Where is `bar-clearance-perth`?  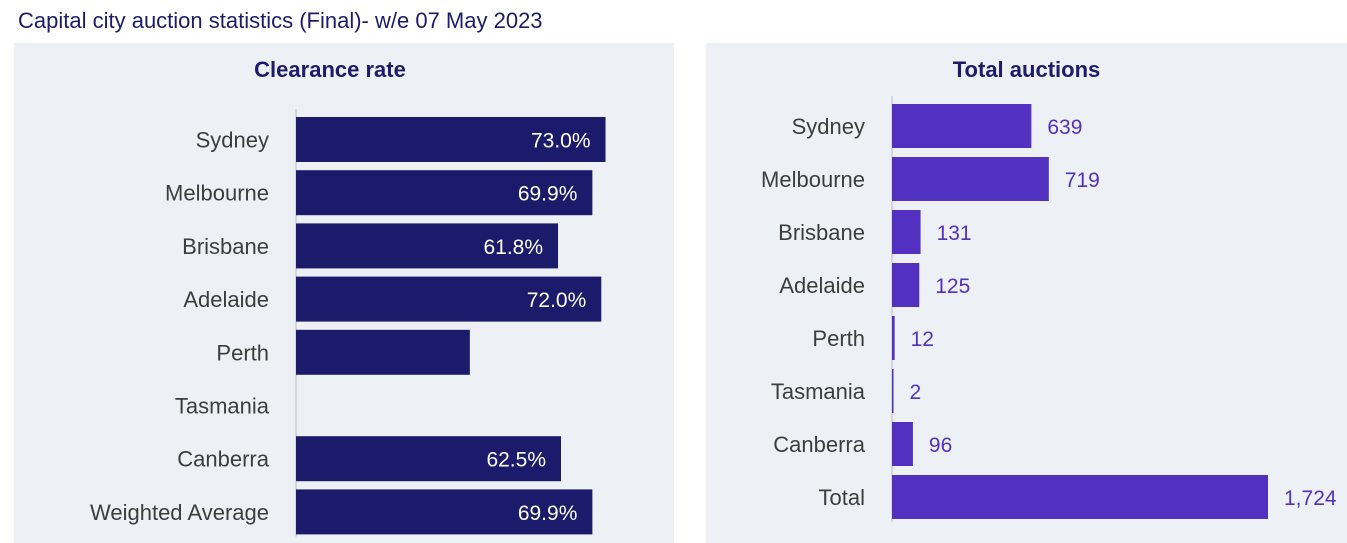
bar-clearance-perth is located at coordinates (383, 352).